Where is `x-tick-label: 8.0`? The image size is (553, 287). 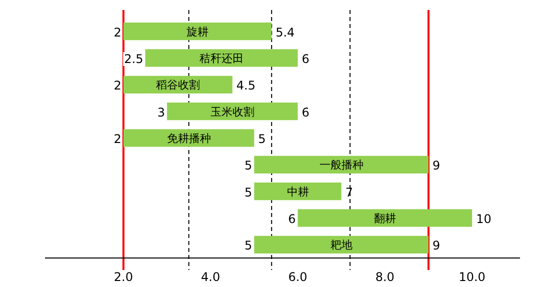
x-tick-label: 8.0 is located at coordinates (384, 277).